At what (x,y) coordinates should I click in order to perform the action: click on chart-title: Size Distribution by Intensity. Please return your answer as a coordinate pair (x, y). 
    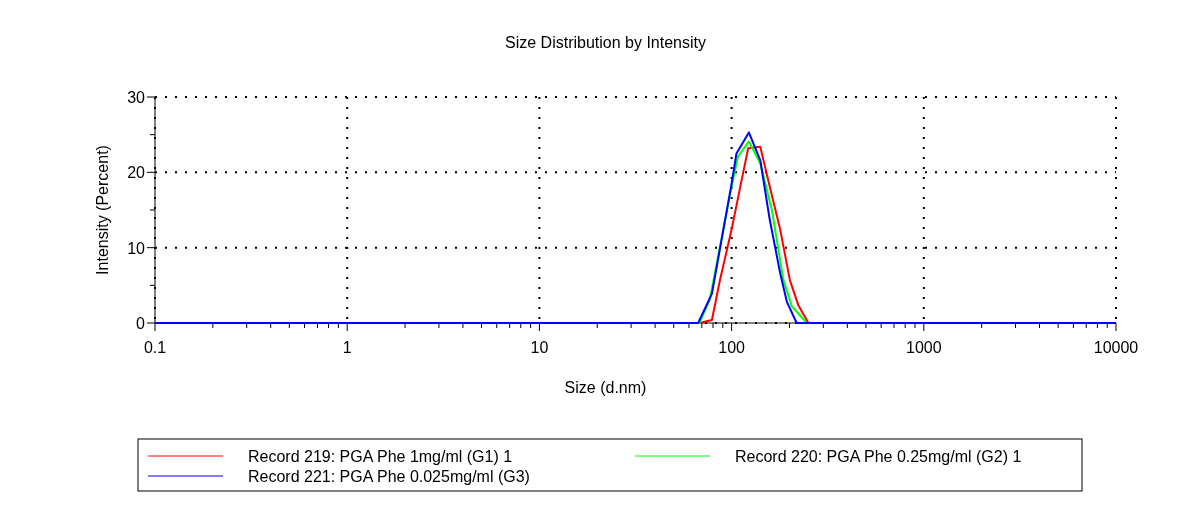
    Looking at the image, I should click on (605, 42).